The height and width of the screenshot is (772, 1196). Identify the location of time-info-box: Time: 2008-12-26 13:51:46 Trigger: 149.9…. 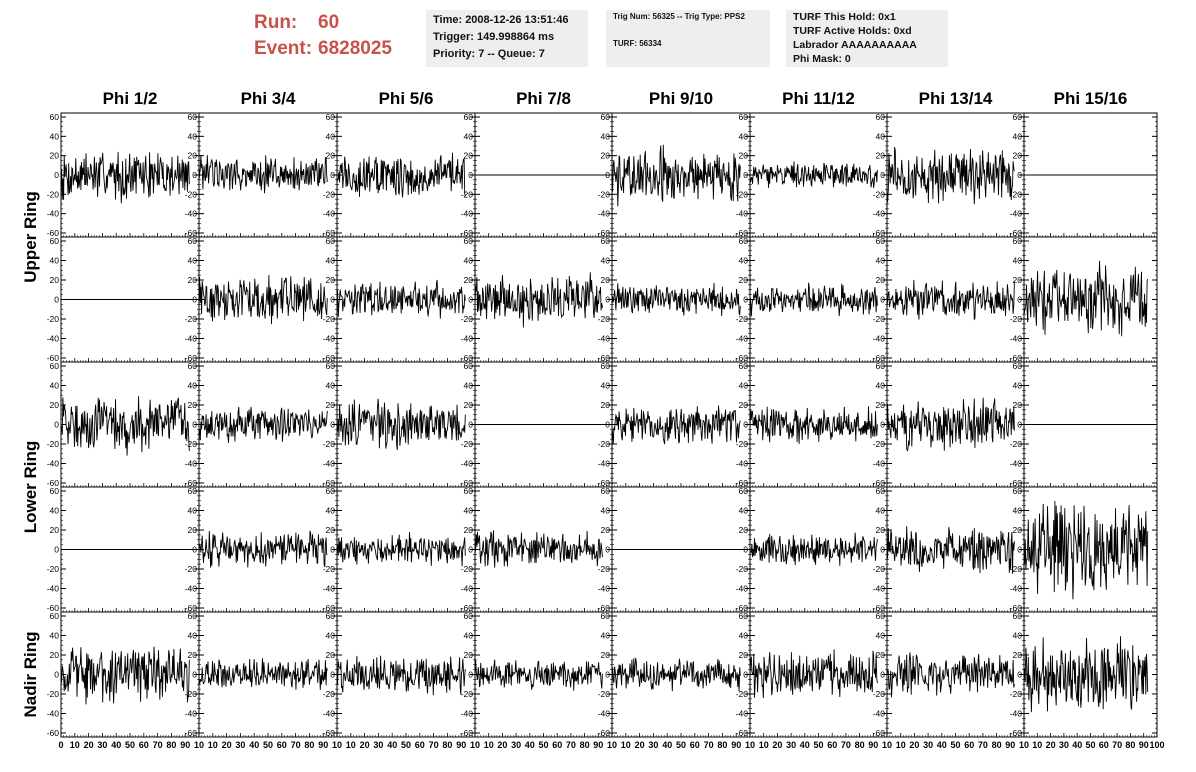
(507, 38).